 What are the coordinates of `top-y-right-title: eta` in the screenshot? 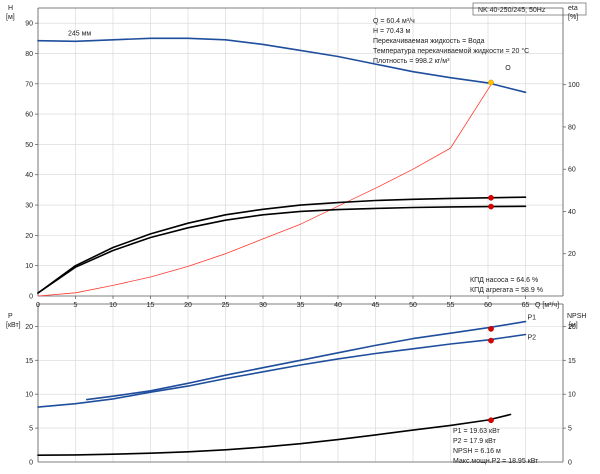 It's located at (573, 8).